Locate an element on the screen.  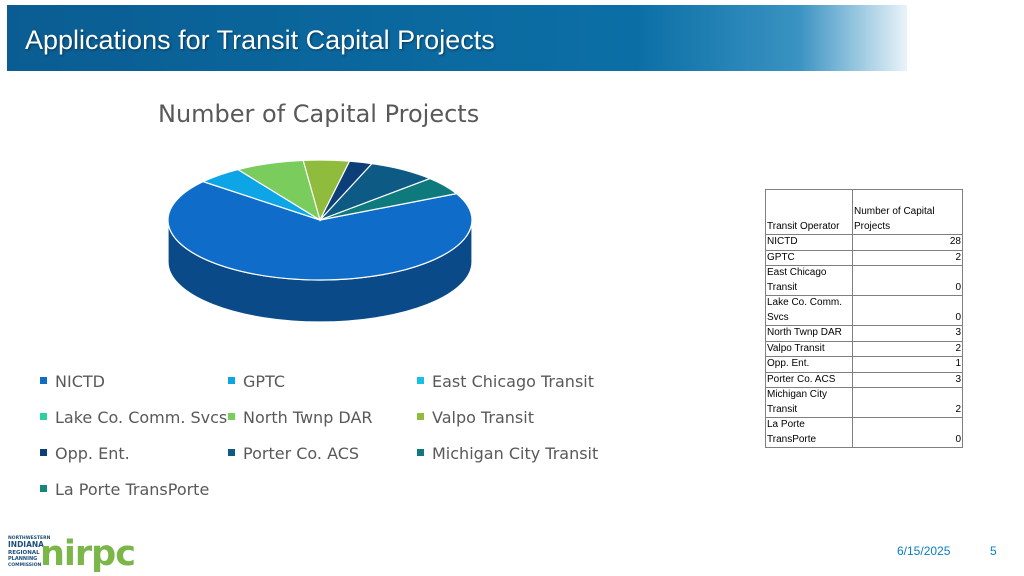
table-row: NICTD 28 is located at coordinates (864, 242).